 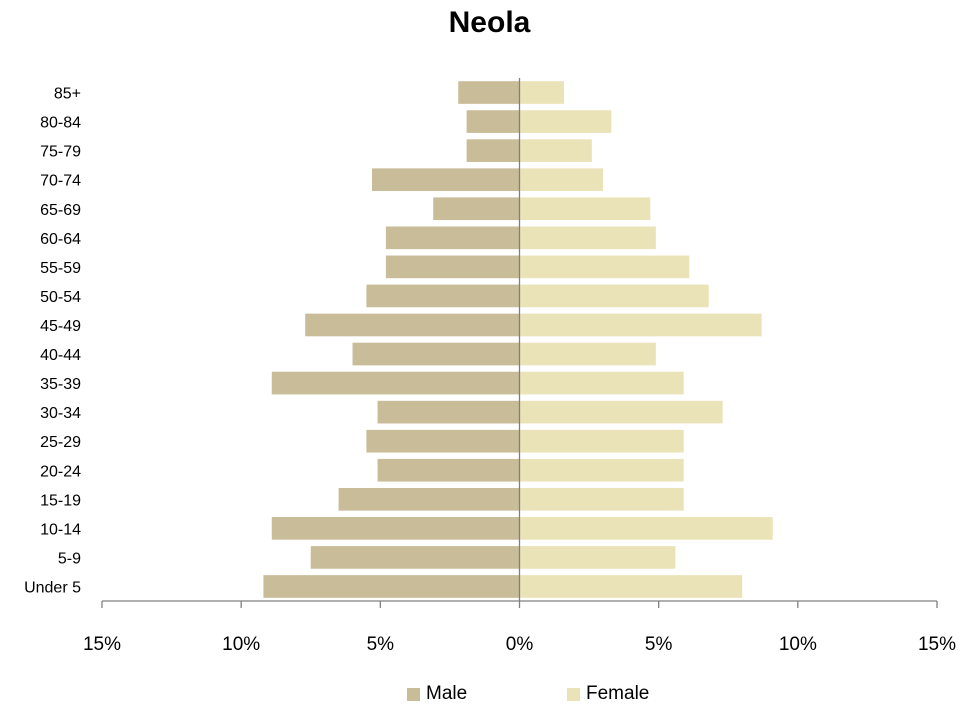 What do you see at coordinates (60, 326) in the screenshot?
I see `category-label: 45-49` at bounding box center [60, 326].